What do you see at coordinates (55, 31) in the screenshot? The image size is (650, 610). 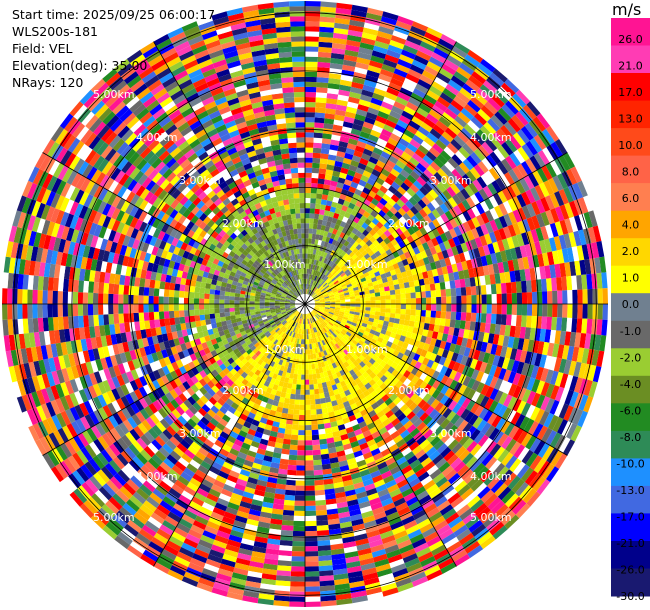 I see `instrument-label: WLS200s-181` at bounding box center [55, 31].